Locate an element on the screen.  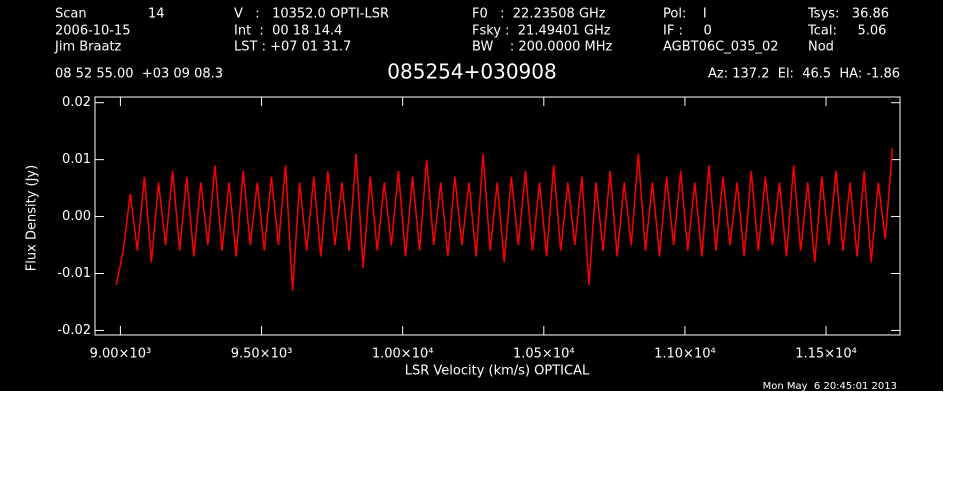
y-tick-label: -0.01 is located at coordinates (74, 273).